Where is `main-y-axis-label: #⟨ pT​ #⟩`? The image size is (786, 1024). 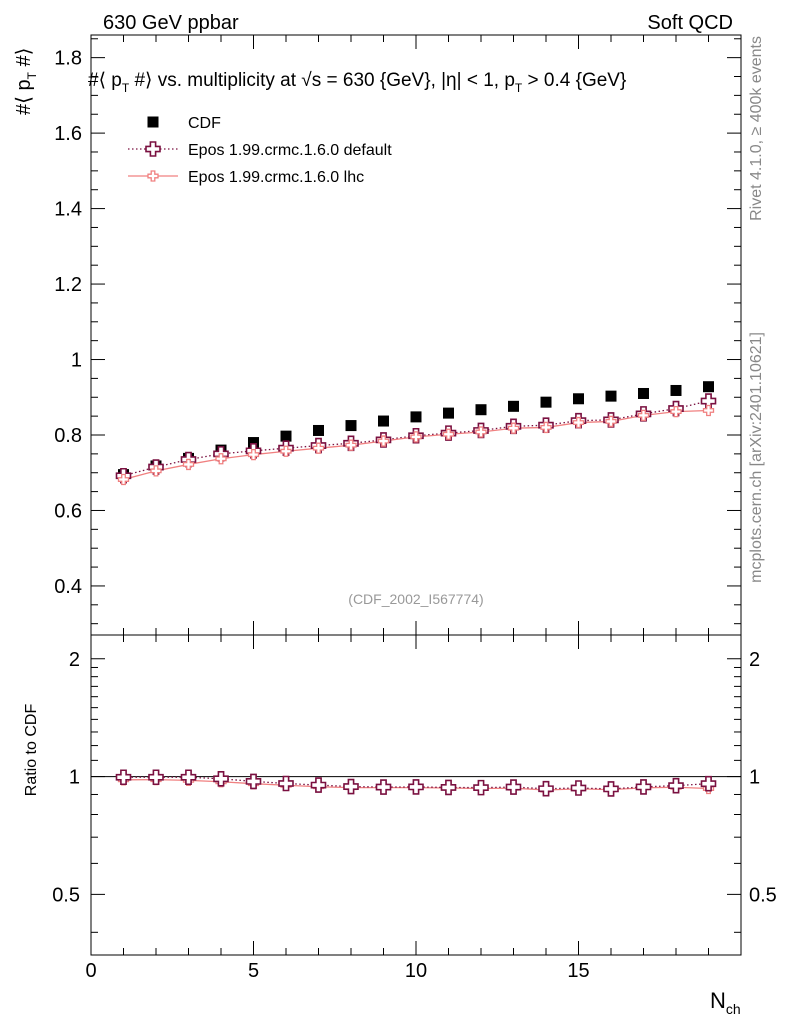 main-y-axis-label: #⟨ pT​ #⟩ is located at coordinates (26, 81).